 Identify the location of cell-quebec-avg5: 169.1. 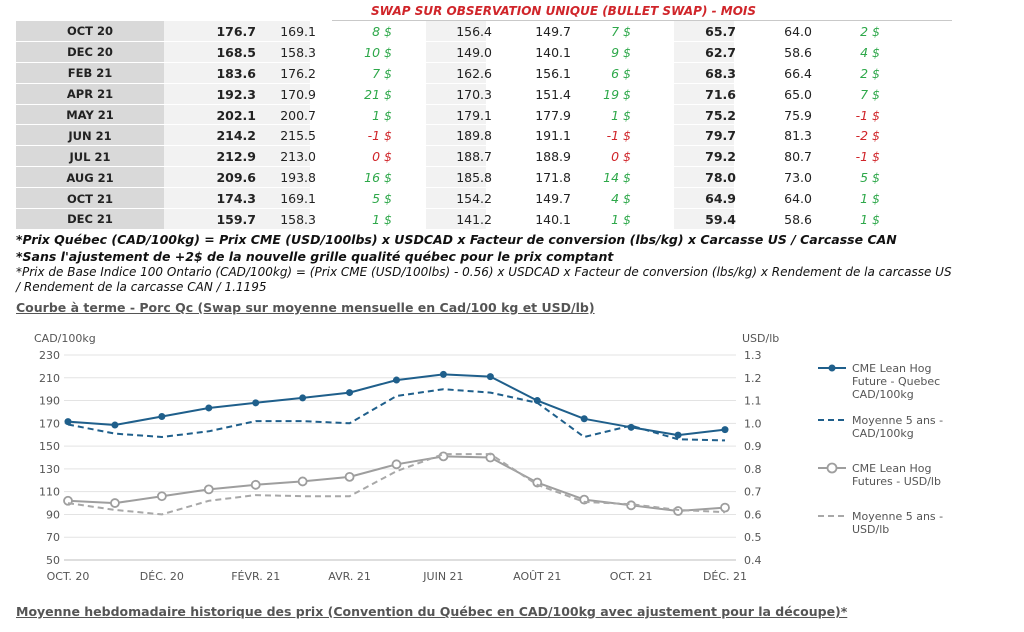
(298, 199).